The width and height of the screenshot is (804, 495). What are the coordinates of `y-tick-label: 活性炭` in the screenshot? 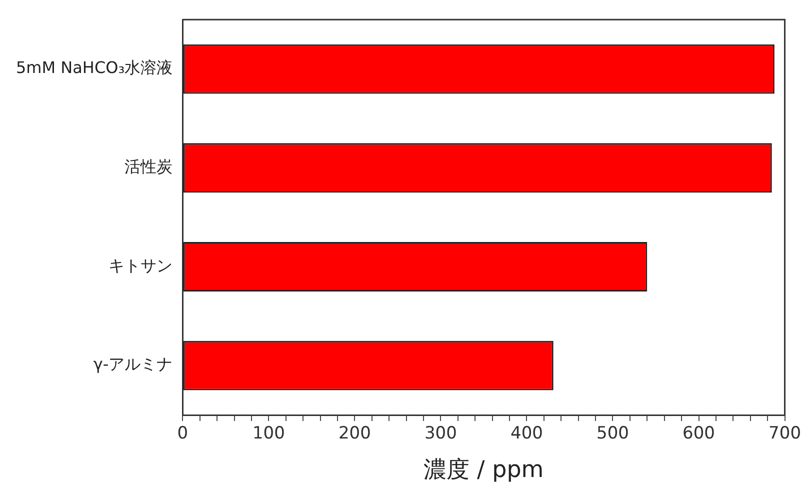 It's located at (148, 166).